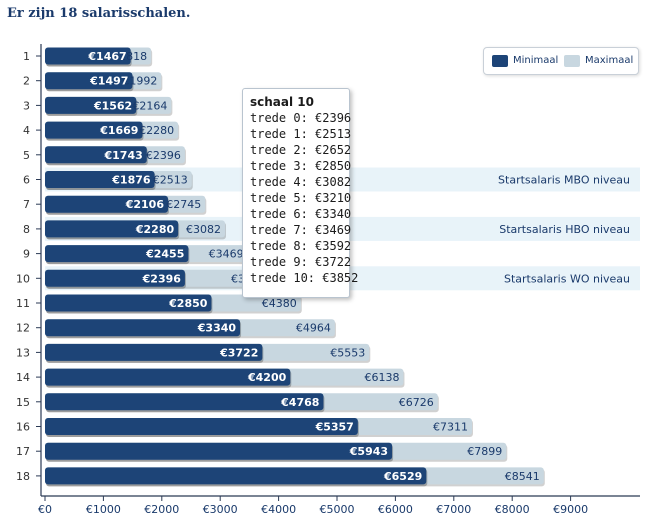 The height and width of the screenshot is (521, 656). What do you see at coordinates (381, 377) in the screenshot?
I see `max-value-label: €6138` at bounding box center [381, 377].